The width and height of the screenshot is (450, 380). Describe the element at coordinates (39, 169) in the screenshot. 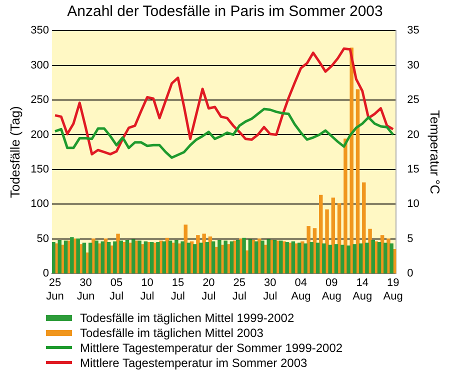

I see `y-tick-label: 150` at that location.